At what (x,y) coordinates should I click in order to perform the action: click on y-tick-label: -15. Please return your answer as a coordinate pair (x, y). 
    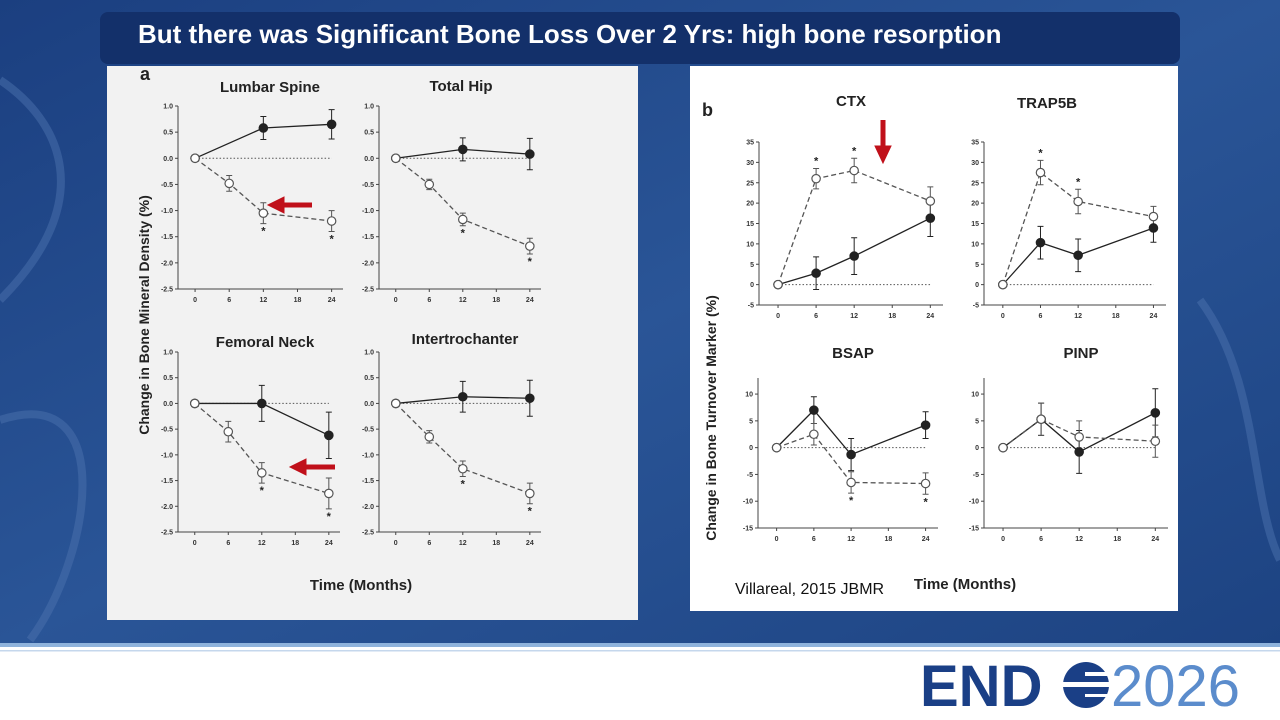
    Looking at the image, I should click on (748, 529).